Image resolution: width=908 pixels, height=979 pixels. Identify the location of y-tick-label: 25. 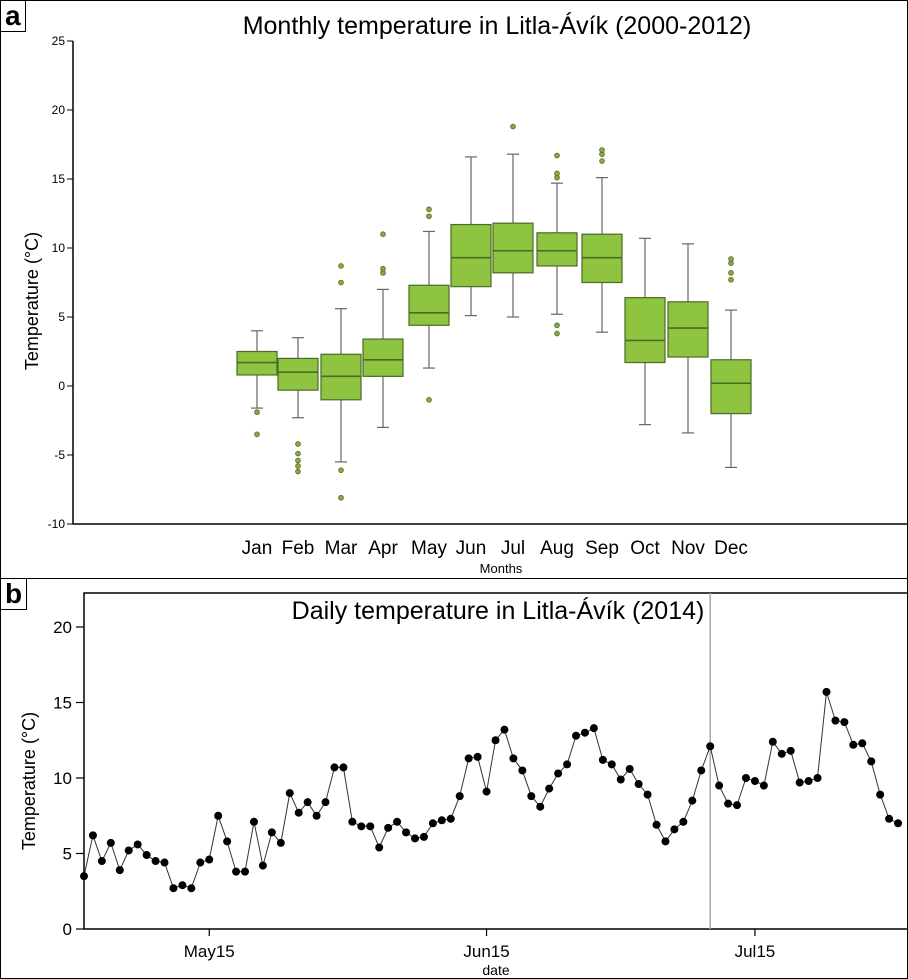
(59, 41).